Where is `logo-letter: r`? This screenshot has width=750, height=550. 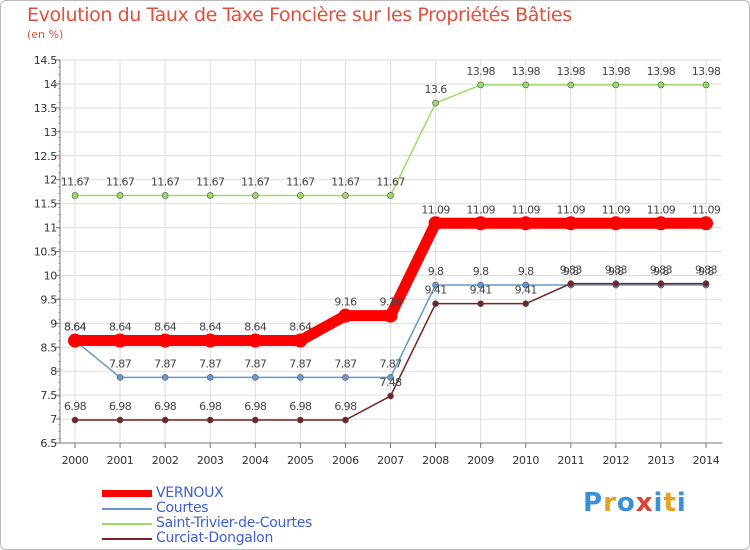
logo-letter: r is located at coordinates (610, 503).